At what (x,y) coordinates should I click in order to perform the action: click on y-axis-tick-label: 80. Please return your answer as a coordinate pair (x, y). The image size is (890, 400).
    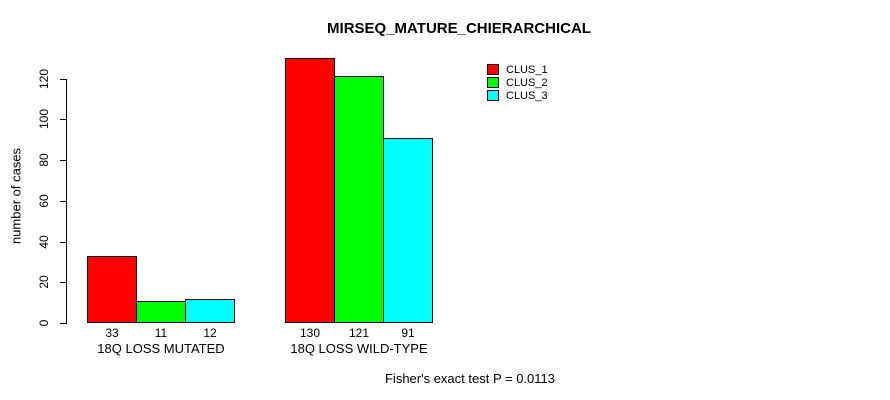
    Looking at the image, I should click on (44, 160).